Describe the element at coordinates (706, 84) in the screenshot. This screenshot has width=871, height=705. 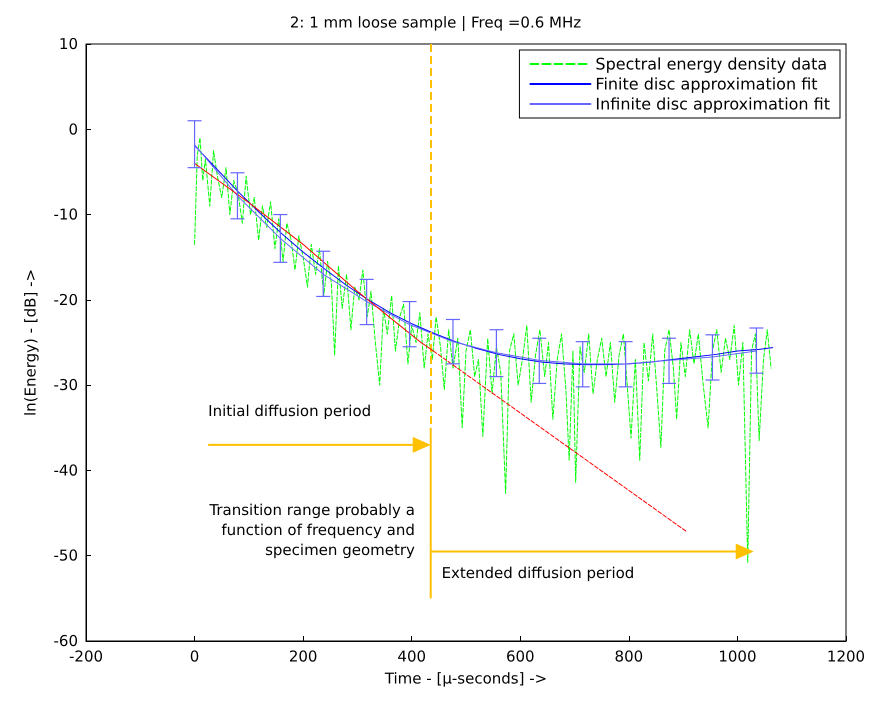
I see `legend-label: Finite disc approximation fit` at that location.